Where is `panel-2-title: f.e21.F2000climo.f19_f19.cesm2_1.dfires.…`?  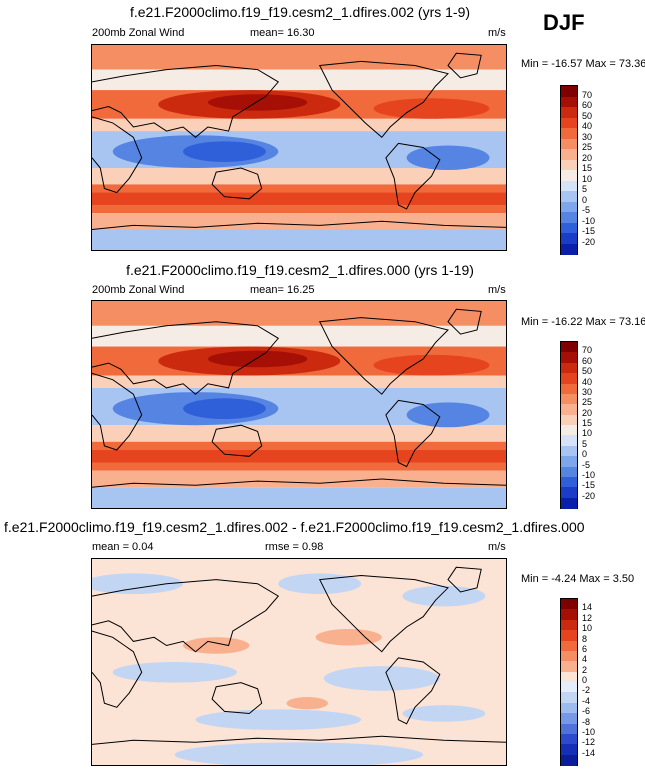
panel-2-title: f.e21.F2000climo.f19_f19.cesm2_1.dfires.… is located at coordinates (300, 270).